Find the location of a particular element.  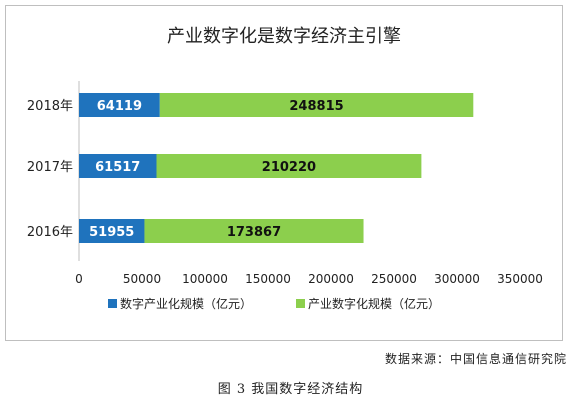

x-tick-label: 50000 is located at coordinates (142, 279).